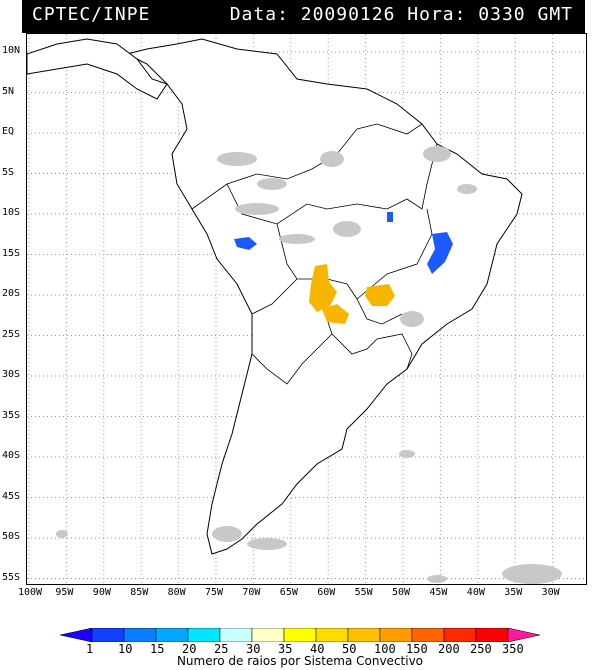  I want to click on latitude-label: 5N, so click(8, 91).